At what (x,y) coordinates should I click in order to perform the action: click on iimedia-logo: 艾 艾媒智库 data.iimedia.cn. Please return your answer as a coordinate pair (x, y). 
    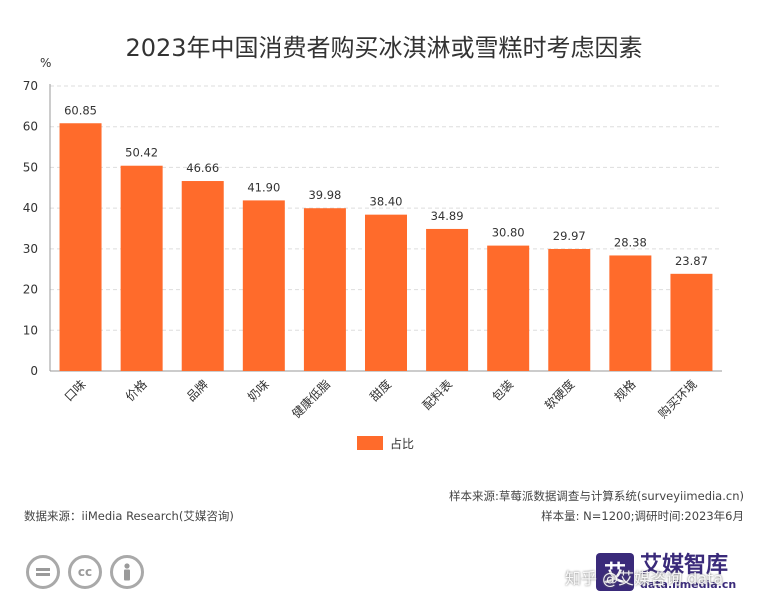
    Looking at the image, I should click on (666, 572).